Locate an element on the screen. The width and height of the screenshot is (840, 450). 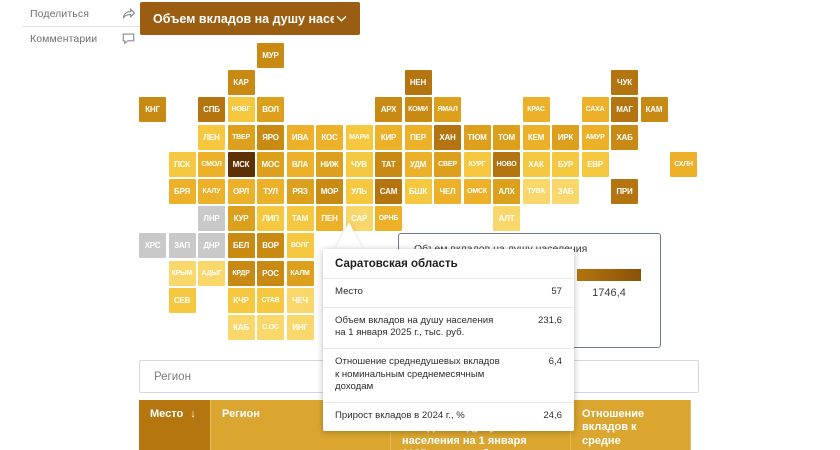
map-tile-каб: КАБ is located at coordinates (241, 327).